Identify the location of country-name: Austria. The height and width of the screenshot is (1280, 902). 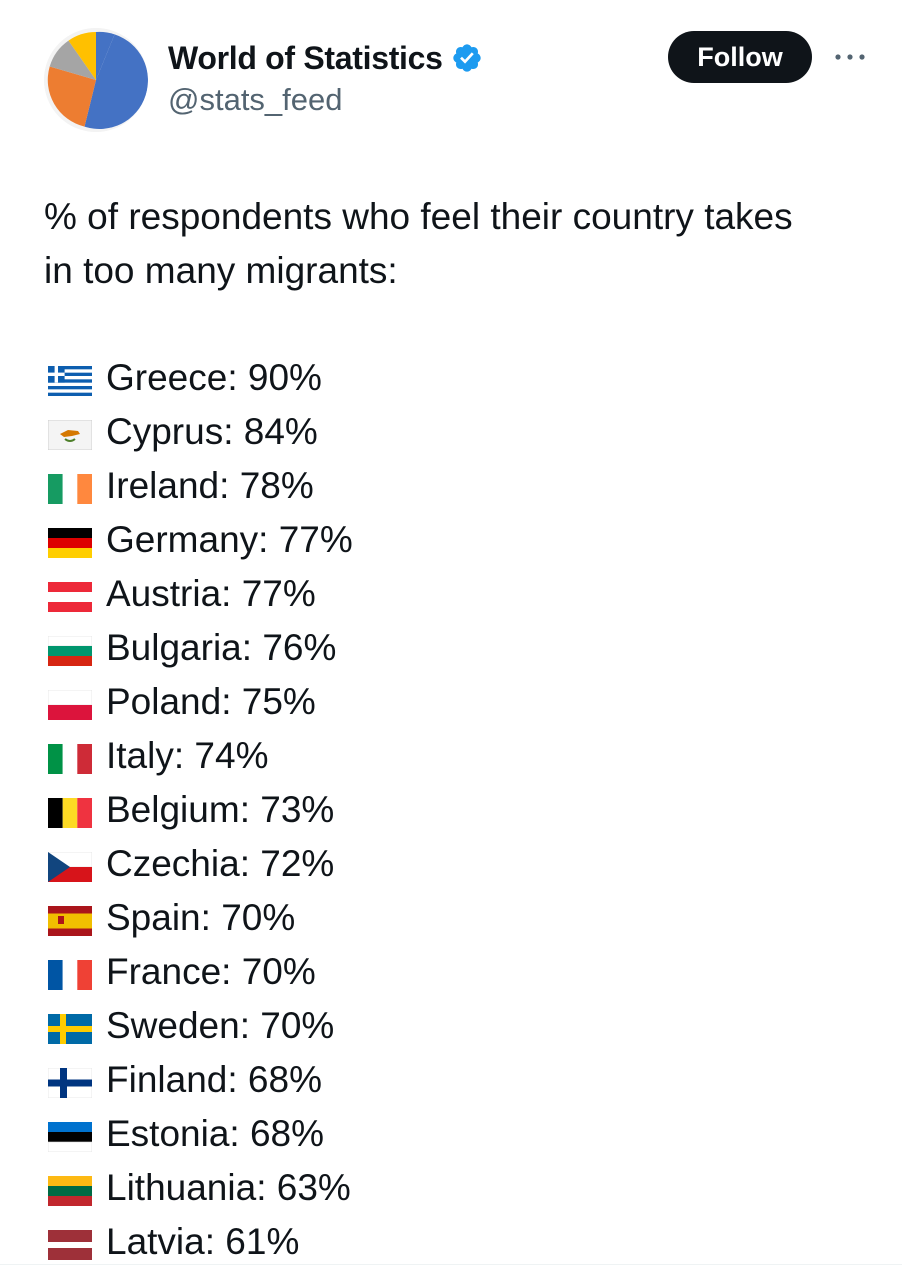
(164, 593).